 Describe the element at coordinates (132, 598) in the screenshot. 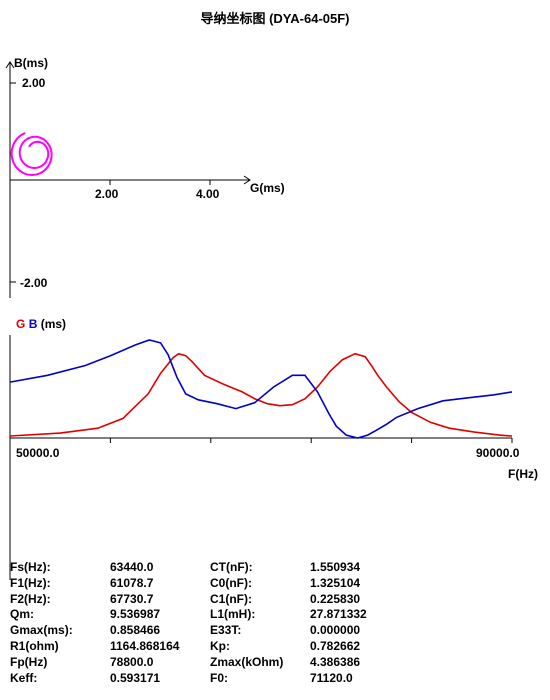

I see `param-value: 67730.7` at that location.